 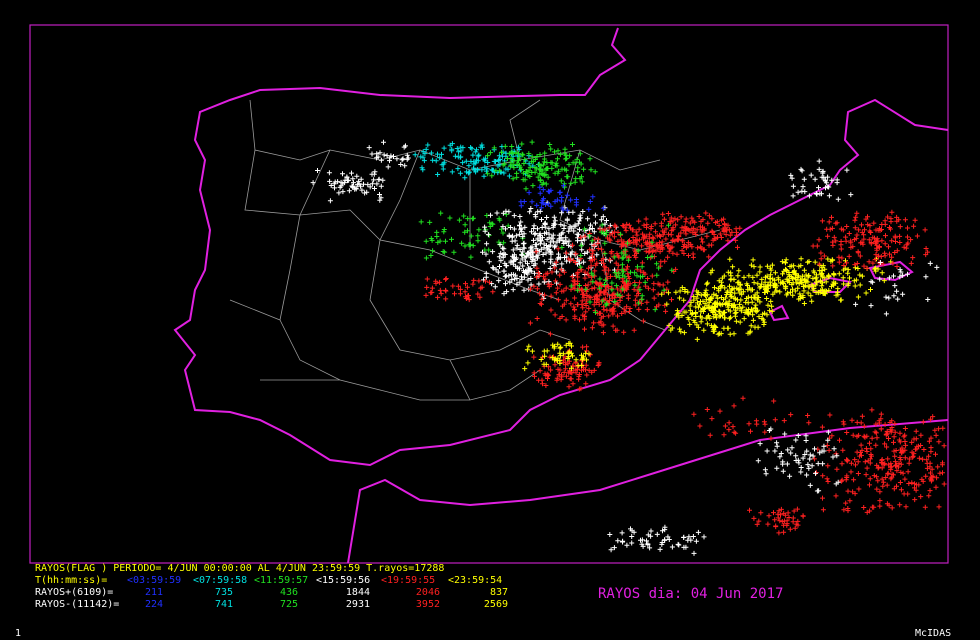 What do you see at coordinates (648, 491) in the screenshot?
I see `africa-coastline` at bounding box center [648, 491].